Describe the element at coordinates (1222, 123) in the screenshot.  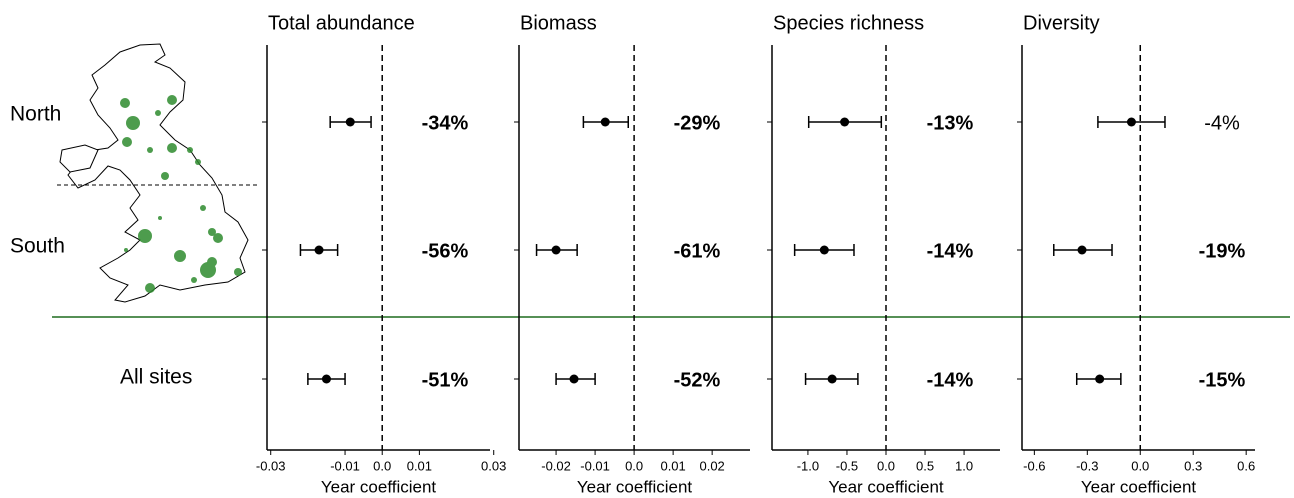
I see `percent-label: -4%` at that location.